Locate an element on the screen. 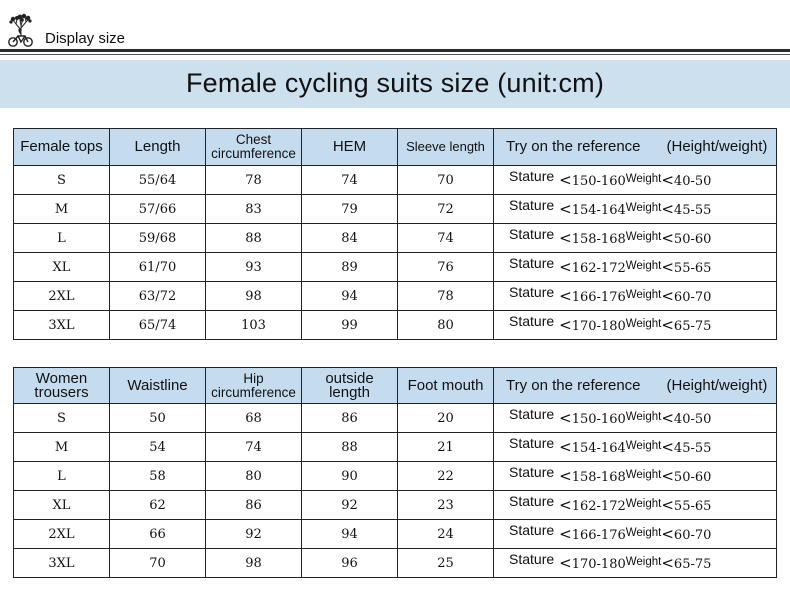 This screenshot has width=790, height=603. header-rule-thin is located at coordinates (395, 54).